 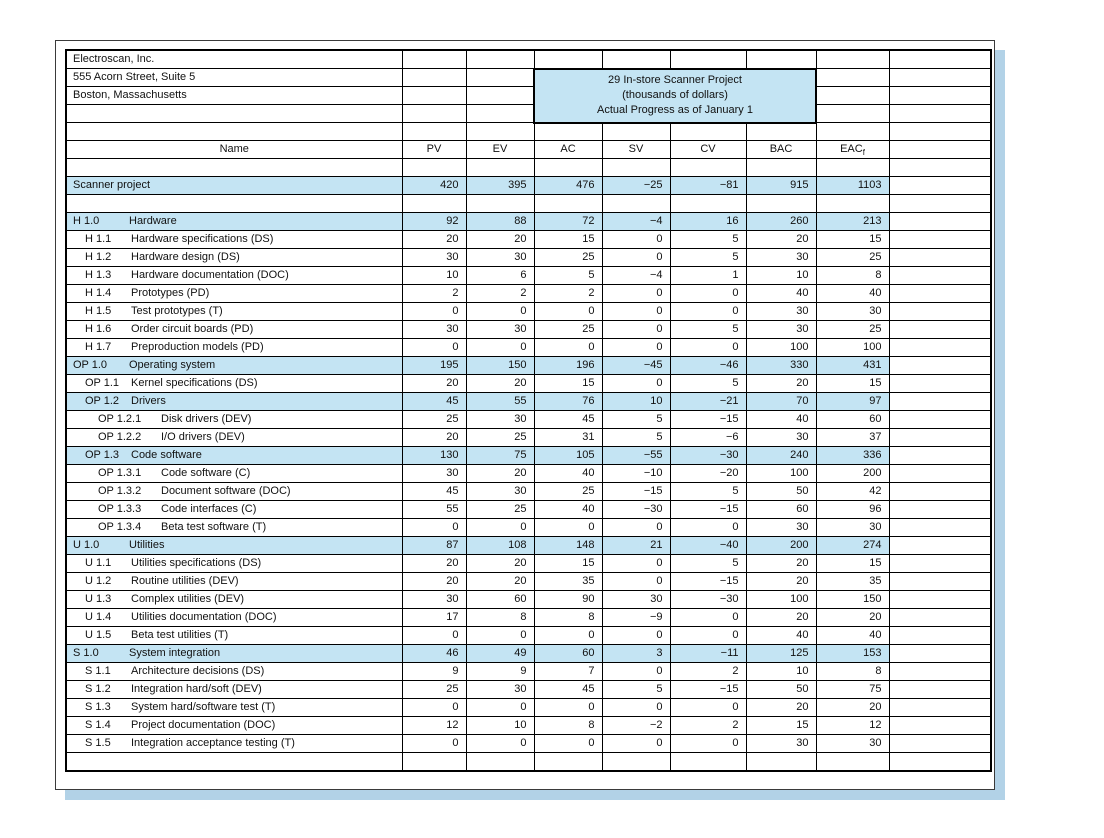 What do you see at coordinates (528, 167) in the screenshot?
I see `spacer-row` at bounding box center [528, 167].